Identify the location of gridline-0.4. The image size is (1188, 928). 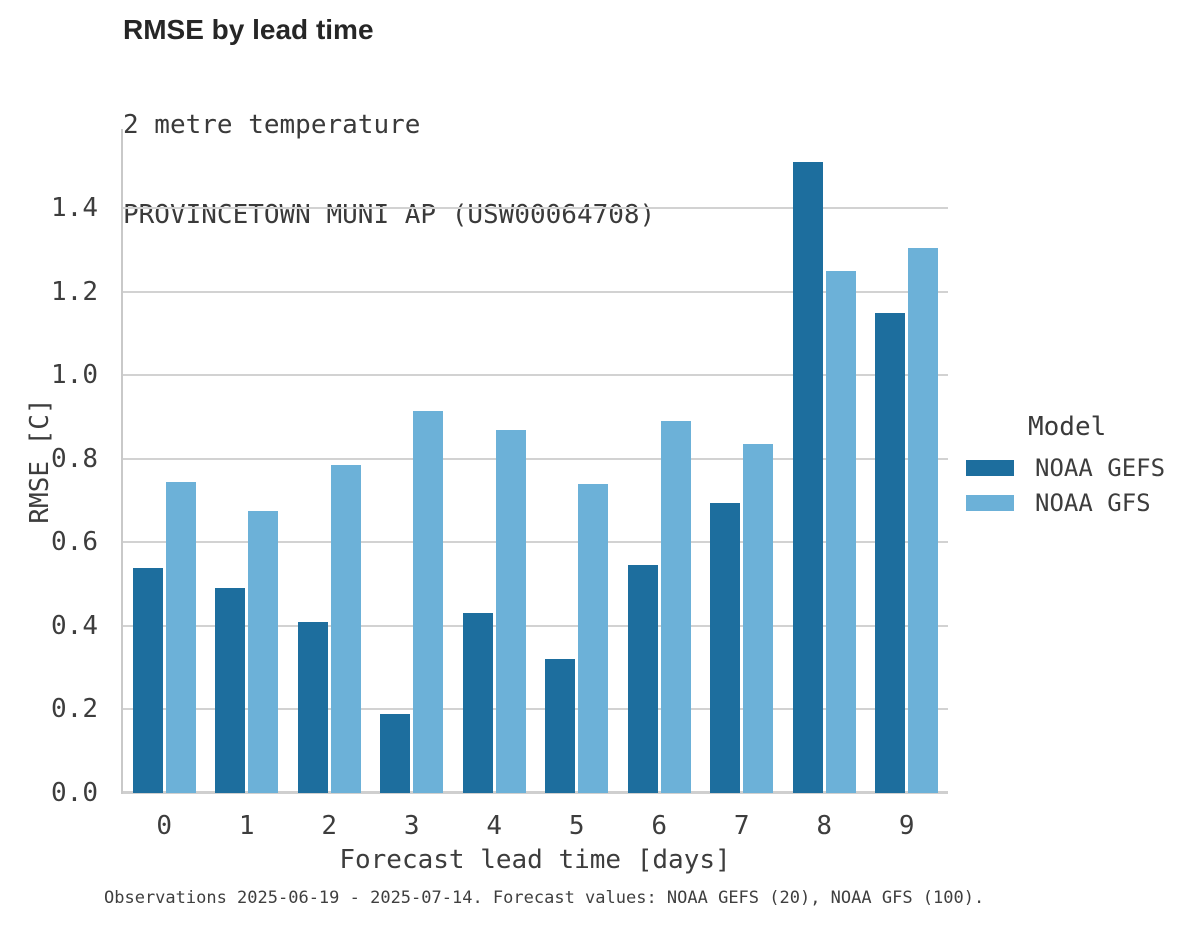
(535, 625).